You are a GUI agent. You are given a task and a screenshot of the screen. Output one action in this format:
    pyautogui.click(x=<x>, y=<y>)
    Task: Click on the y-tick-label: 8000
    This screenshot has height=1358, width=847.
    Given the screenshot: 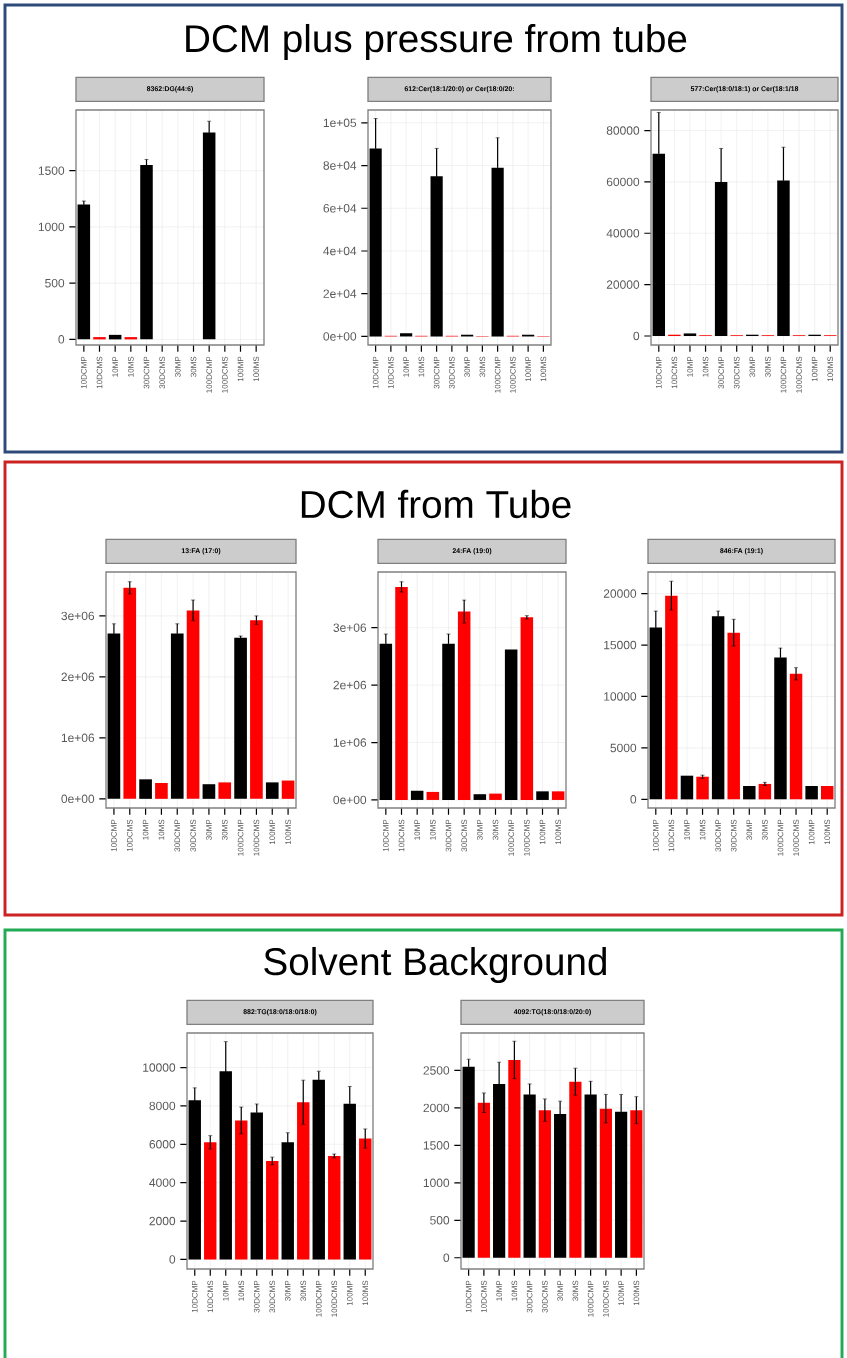 What is the action you would take?
    pyautogui.click(x=162, y=1106)
    